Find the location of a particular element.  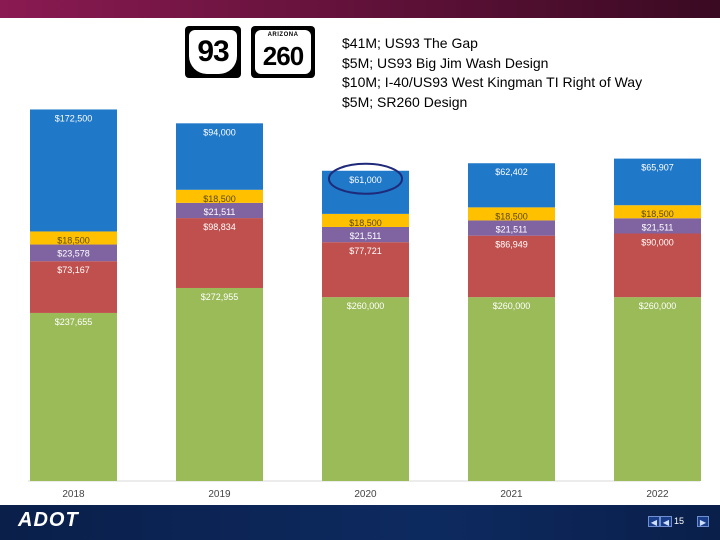

category-label: 2018 is located at coordinates (73, 494).